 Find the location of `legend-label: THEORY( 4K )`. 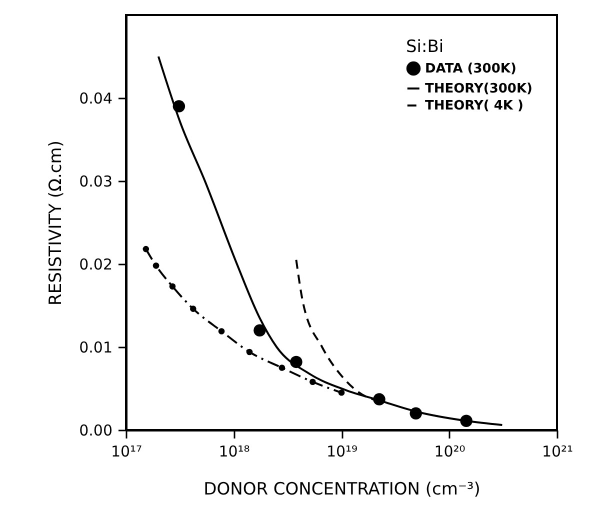

legend-label: THEORY( 4K ) is located at coordinates (474, 106).